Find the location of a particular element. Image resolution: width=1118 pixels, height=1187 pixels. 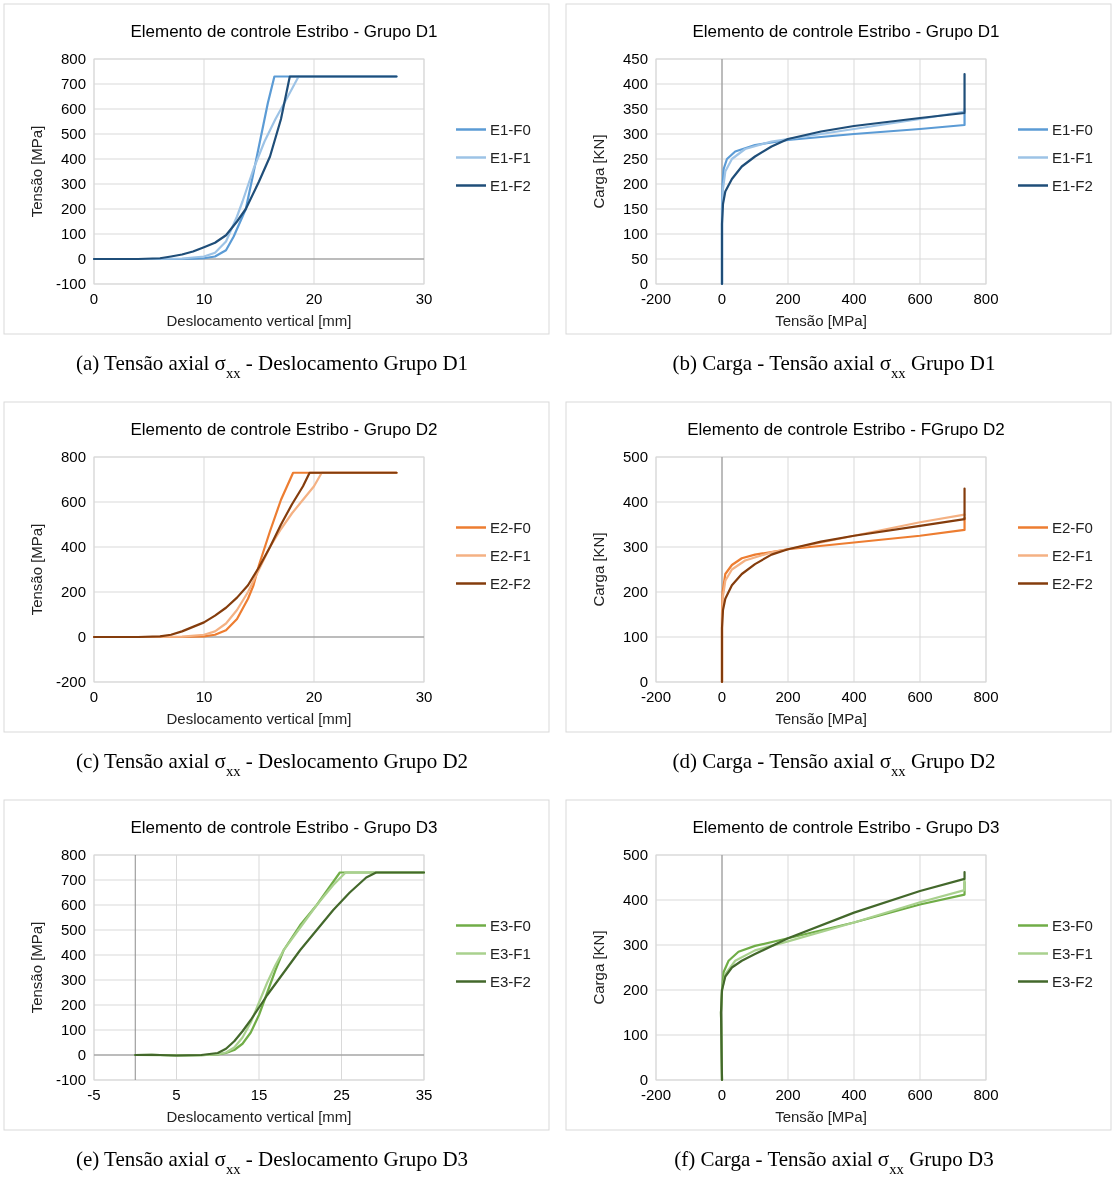

y-tick-label: 250 is located at coordinates (635, 159).